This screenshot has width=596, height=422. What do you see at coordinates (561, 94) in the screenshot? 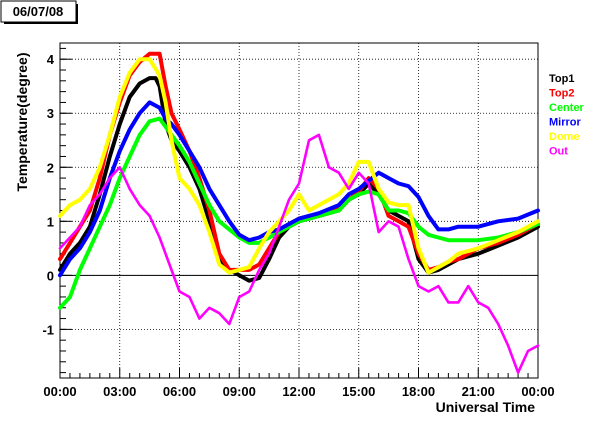
I see `legend-entry-top2: Top2` at bounding box center [561, 94].